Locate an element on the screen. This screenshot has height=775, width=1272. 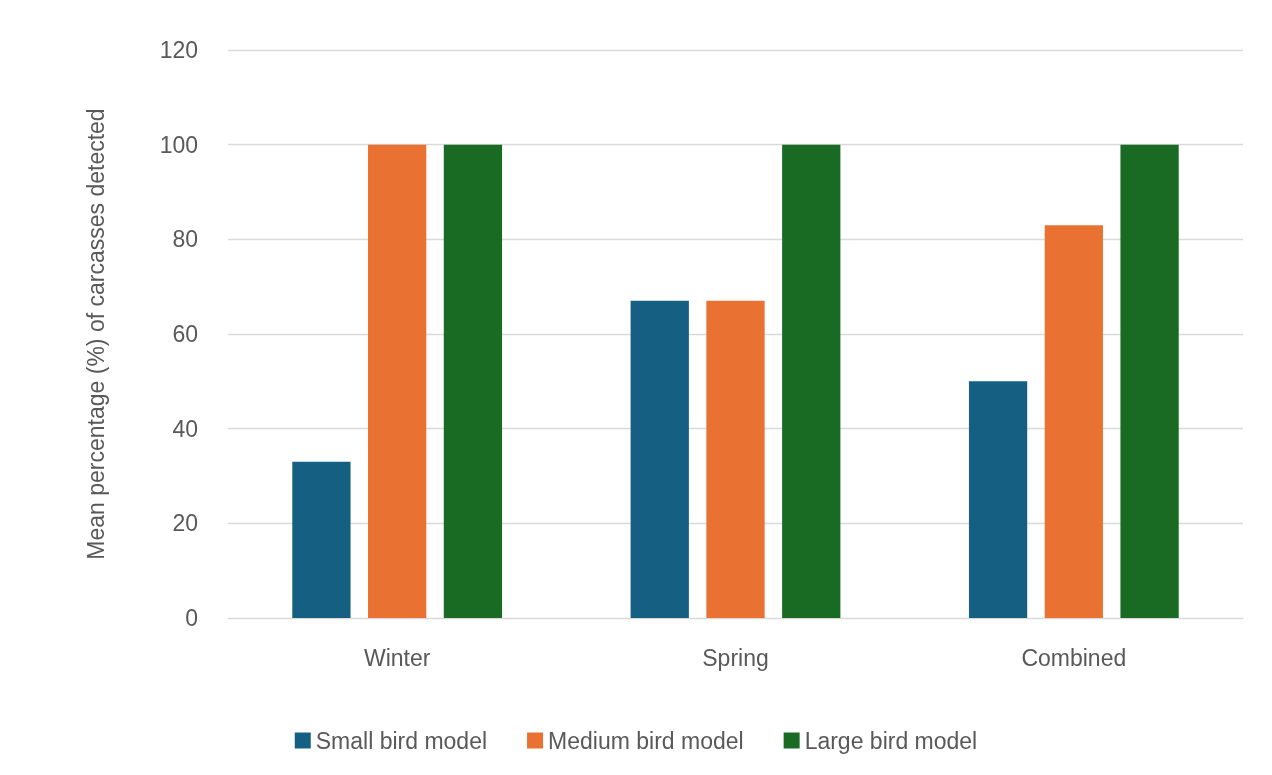
y-tick-label: 120 is located at coordinates (178, 50).